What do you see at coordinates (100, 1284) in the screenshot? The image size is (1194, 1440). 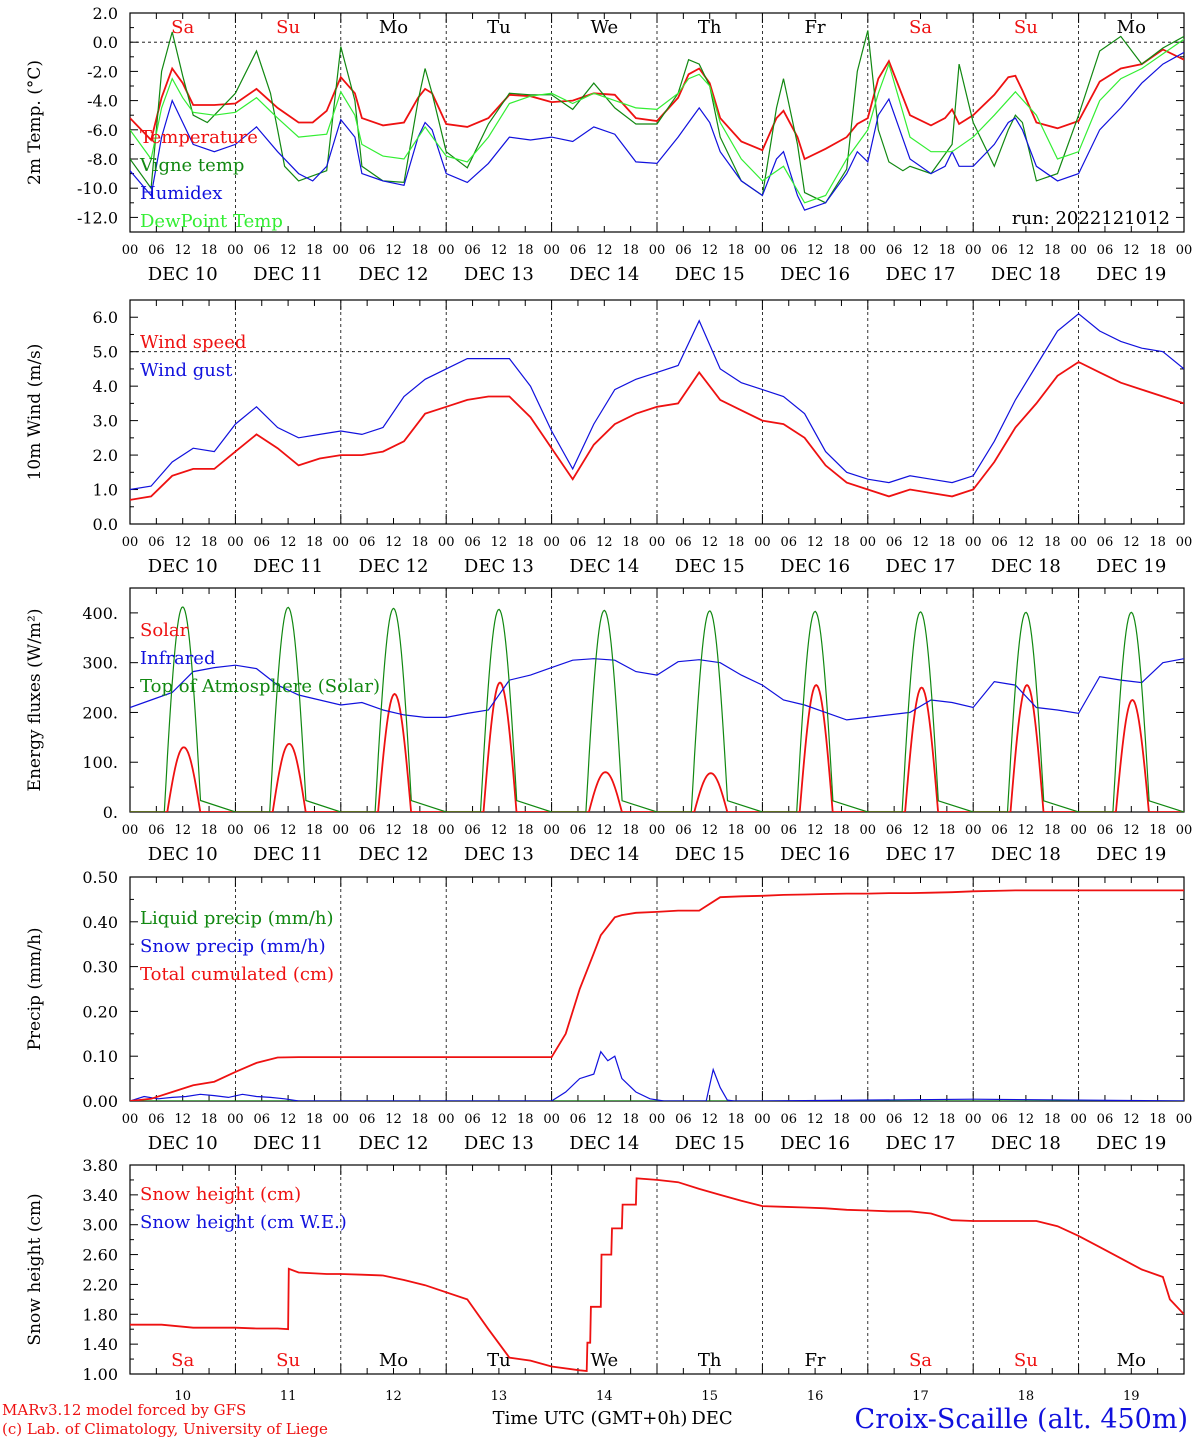 I see `y-tick-label: 2.20` at bounding box center [100, 1284].